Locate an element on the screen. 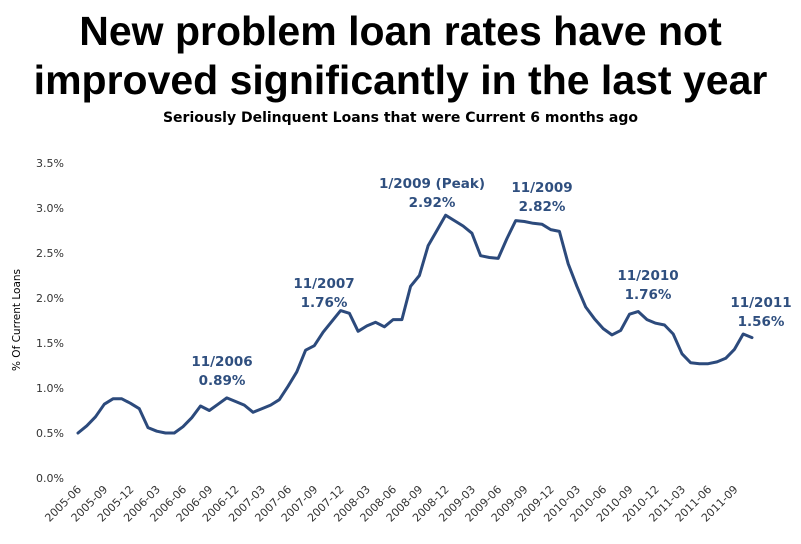 The image size is (801, 544). chart-title-line-2: improved significantly in the last year is located at coordinates (400, 80).